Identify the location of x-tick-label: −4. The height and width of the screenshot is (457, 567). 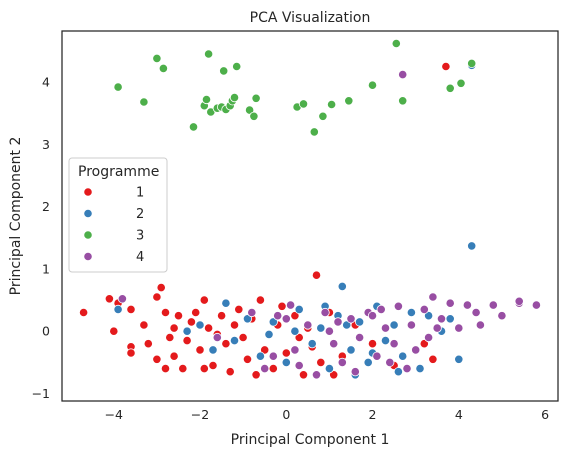
(114, 414).